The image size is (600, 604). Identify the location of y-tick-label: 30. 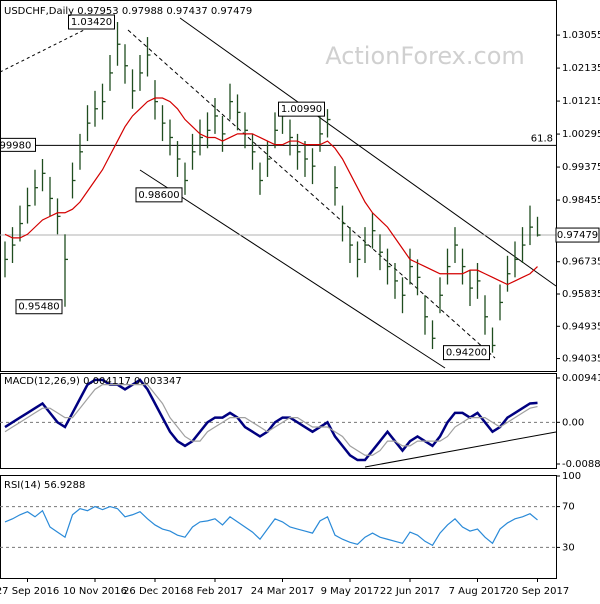
(568, 547).